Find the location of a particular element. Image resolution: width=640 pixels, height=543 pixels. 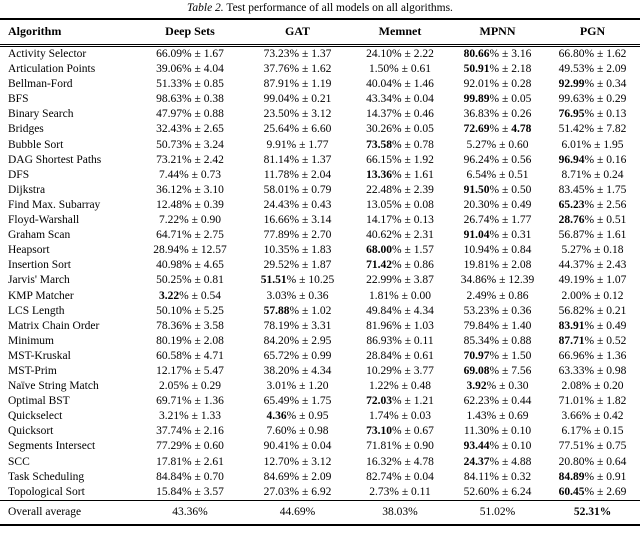

result-cell: 16.32% ± 4.78 is located at coordinates (400, 461).